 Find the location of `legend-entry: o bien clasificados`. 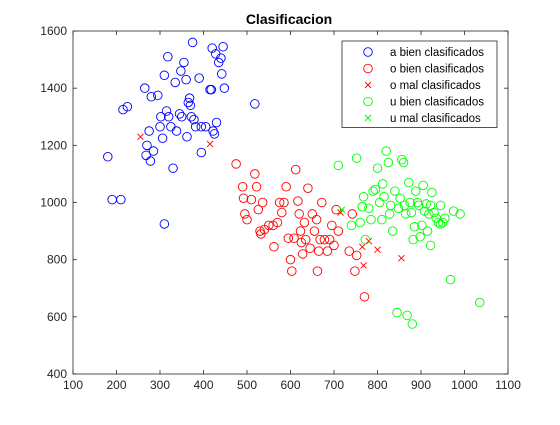

legend-entry: o bien clasificados is located at coordinates (423, 69).